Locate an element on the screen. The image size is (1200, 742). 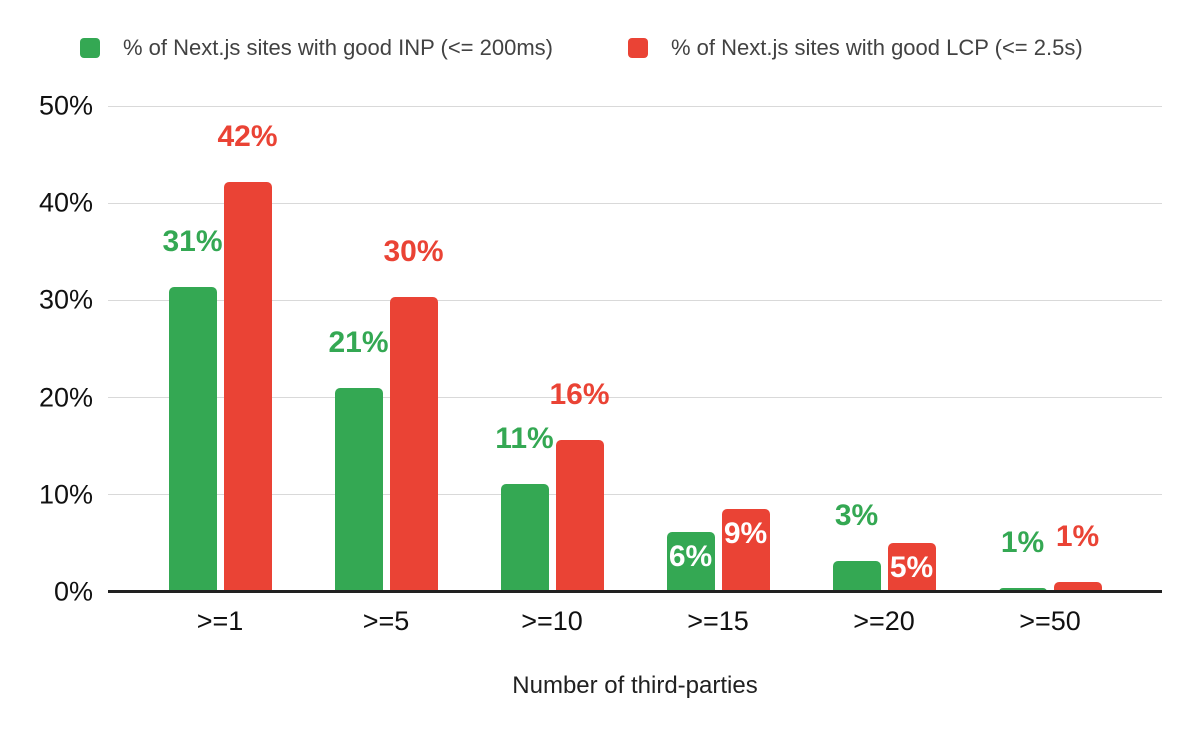
bar-group->=10: 11% 16% is located at coordinates (552, 349).